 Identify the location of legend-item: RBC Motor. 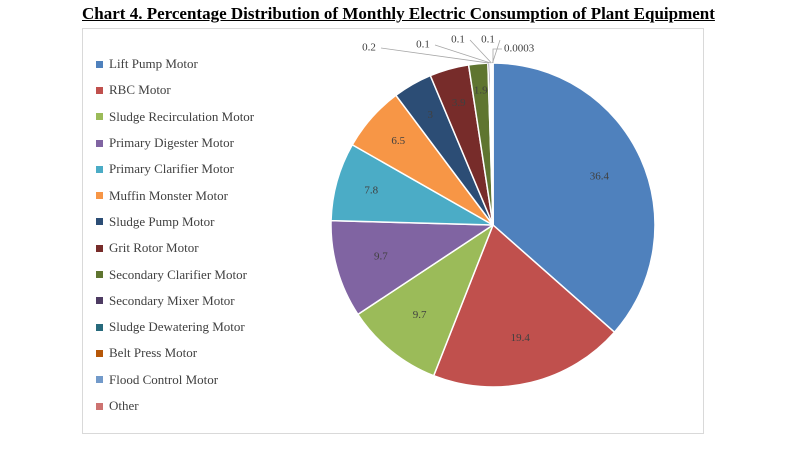
(175, 90).